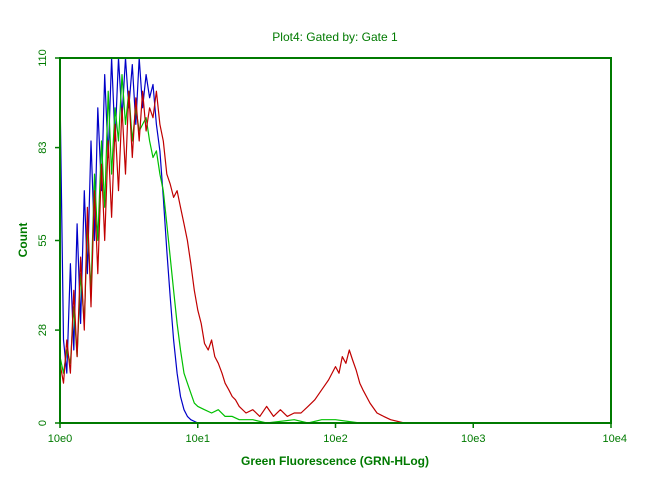 This screenshot has width=650, height=488. I want to click on y-tick-label: 83, so click(43, 147).